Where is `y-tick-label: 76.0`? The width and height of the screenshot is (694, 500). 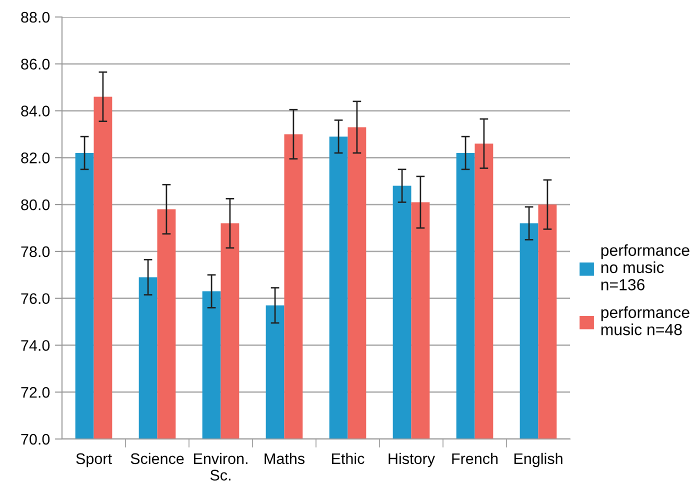
y-tick-label: 76.0 is located at coordinates (35, 298).